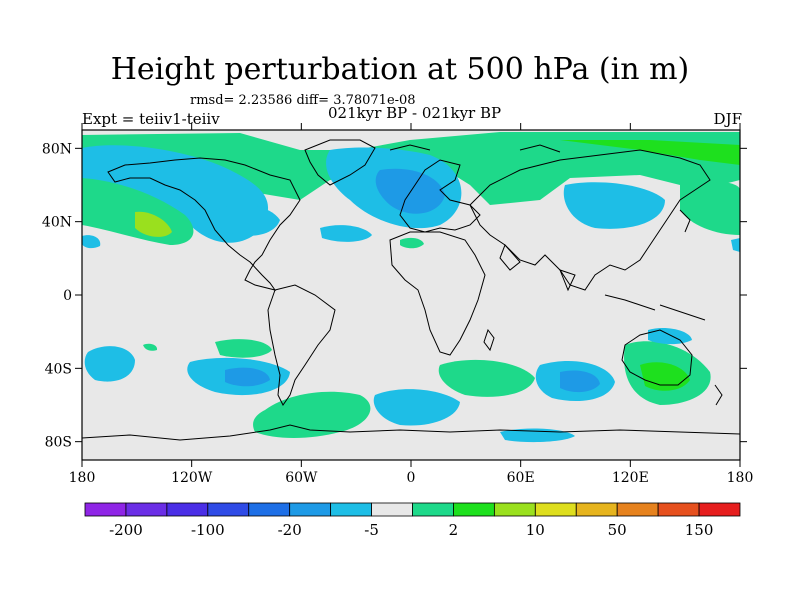 The image size is (800, 600). Describe the element at coordinates (567, 280) in the screenshot. I see `coast-india` at that location.